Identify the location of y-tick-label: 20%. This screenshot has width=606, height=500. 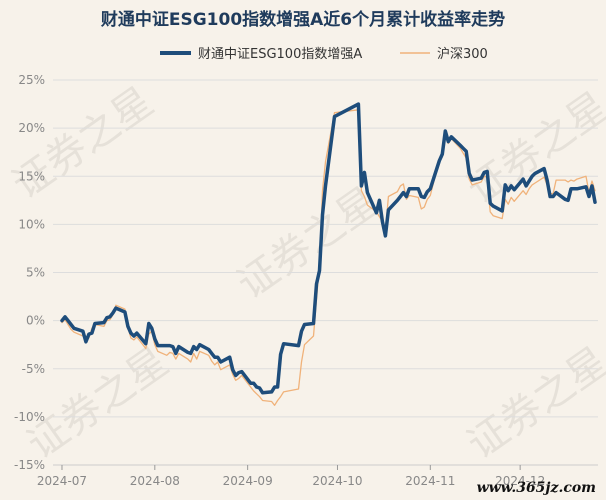
(31, 128).